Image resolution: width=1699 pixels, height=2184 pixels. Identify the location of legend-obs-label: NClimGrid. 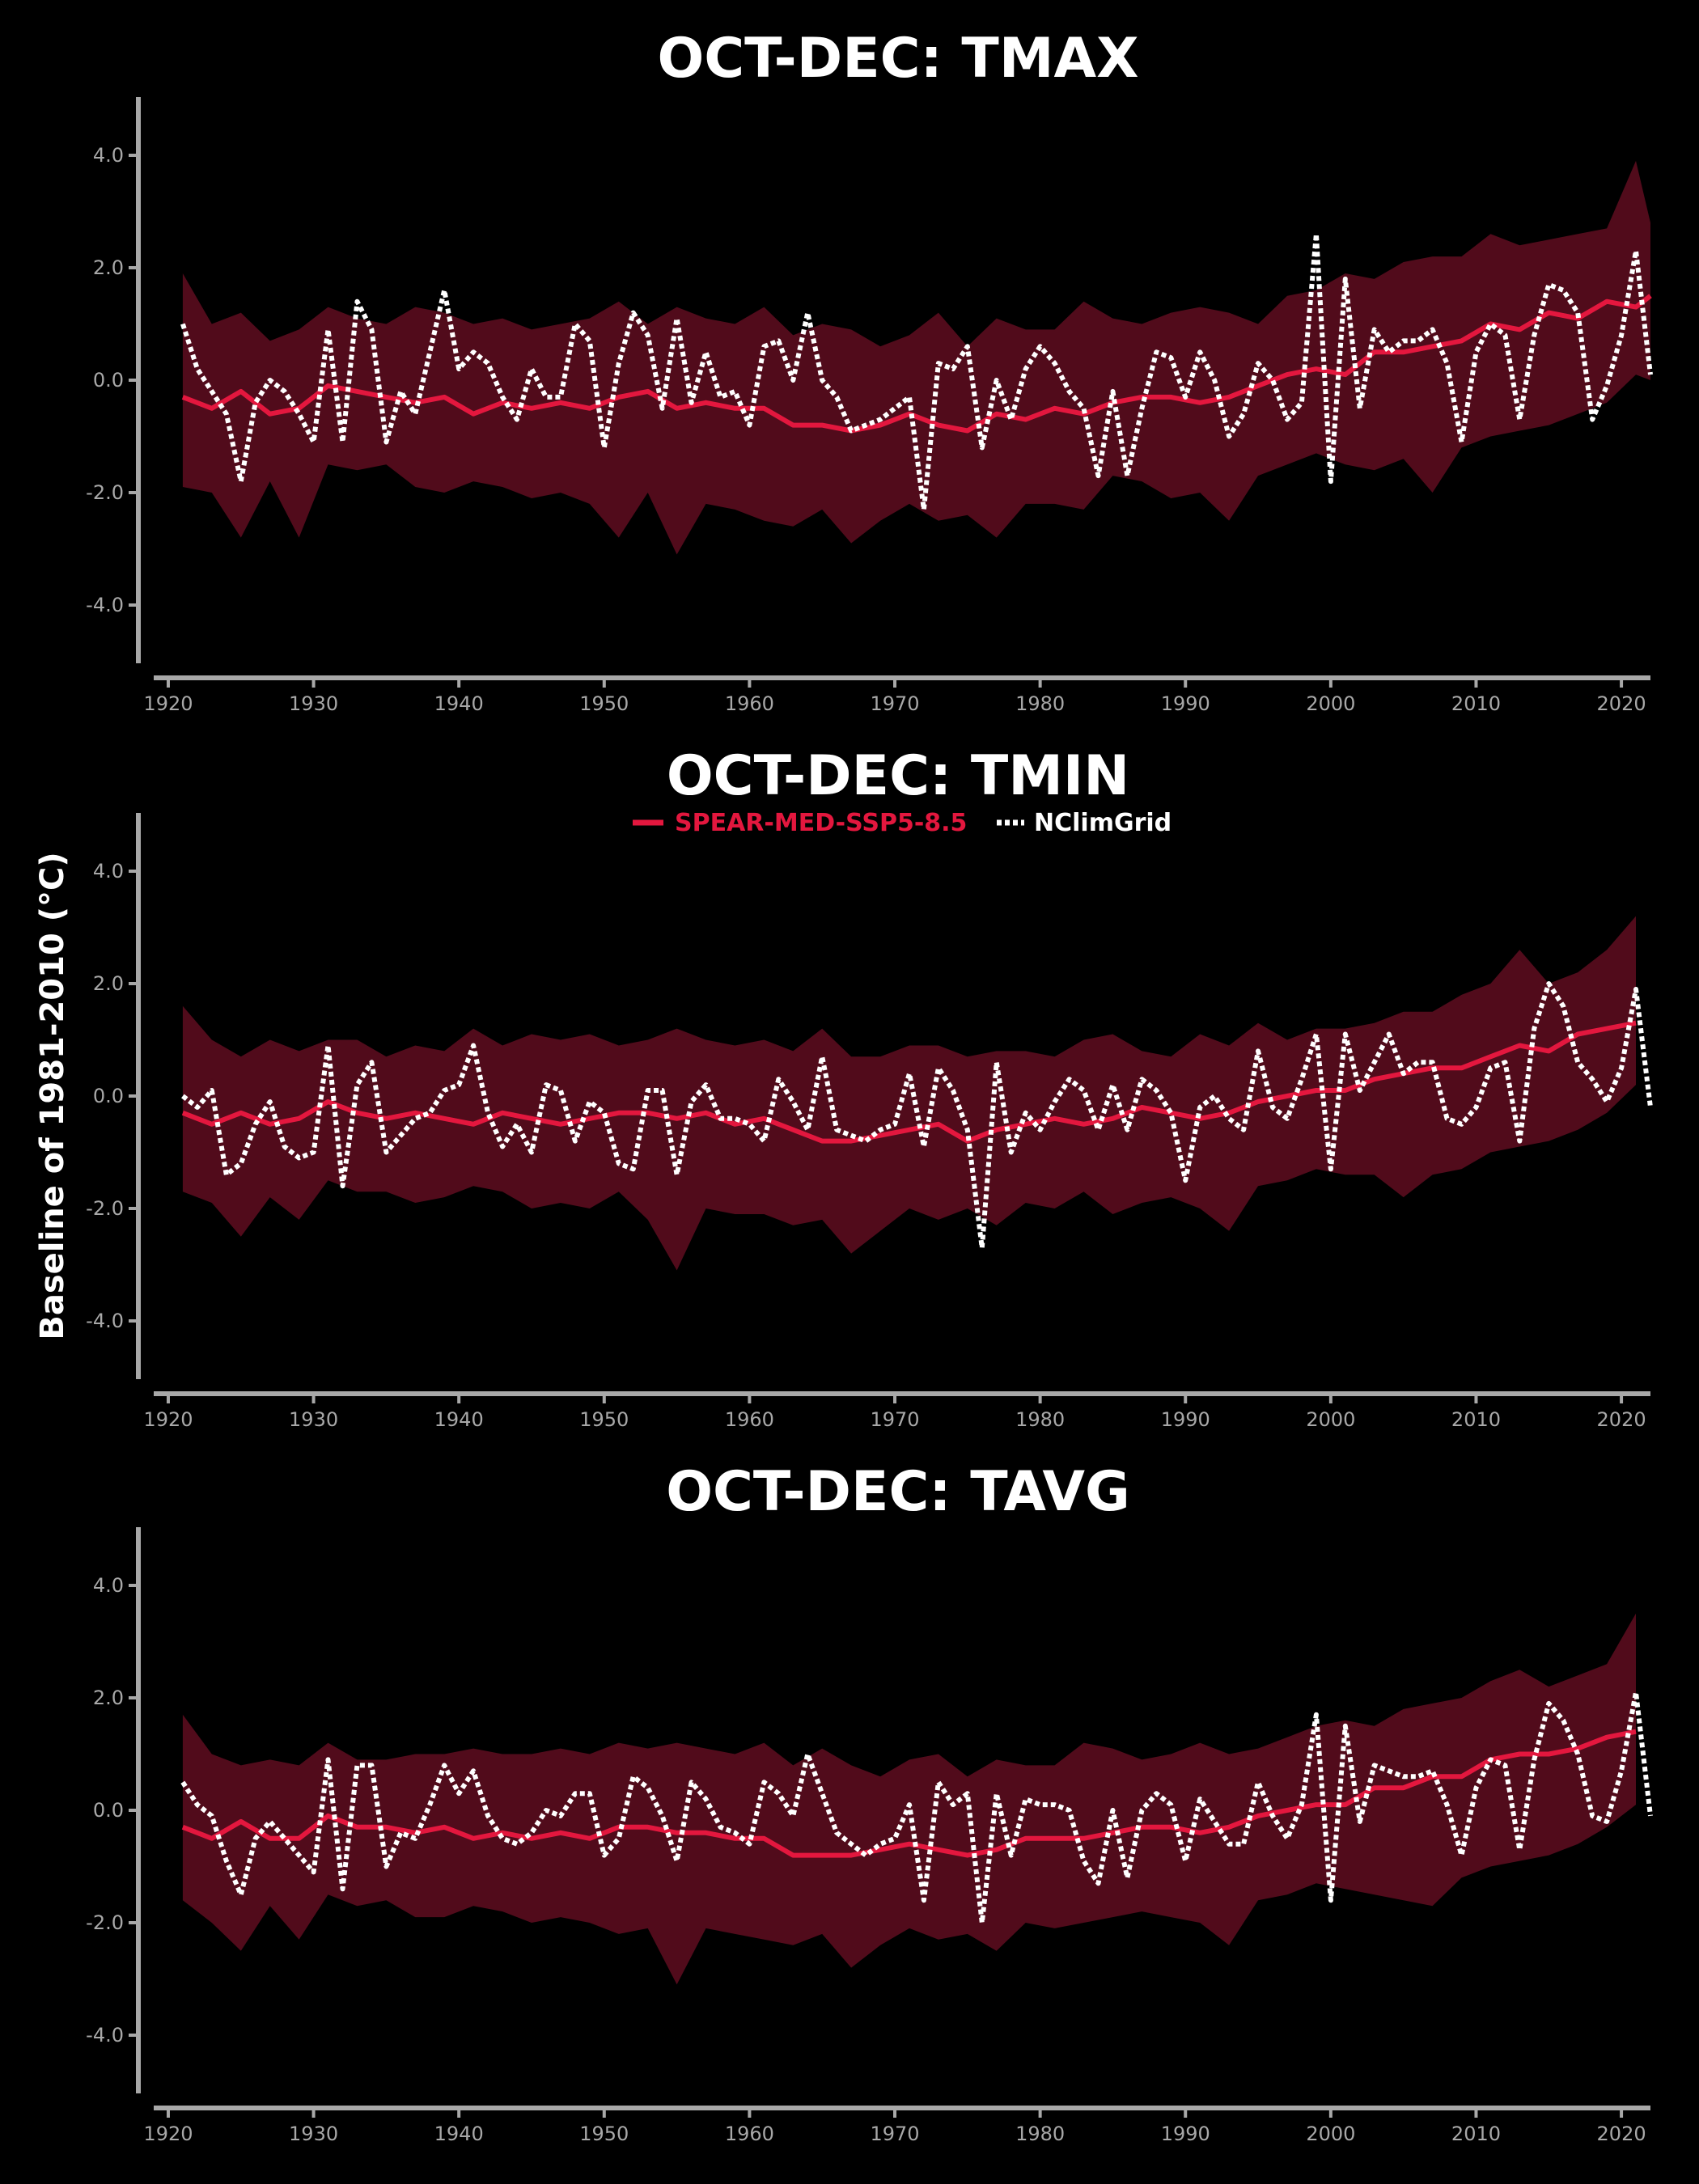
(1103, 823).